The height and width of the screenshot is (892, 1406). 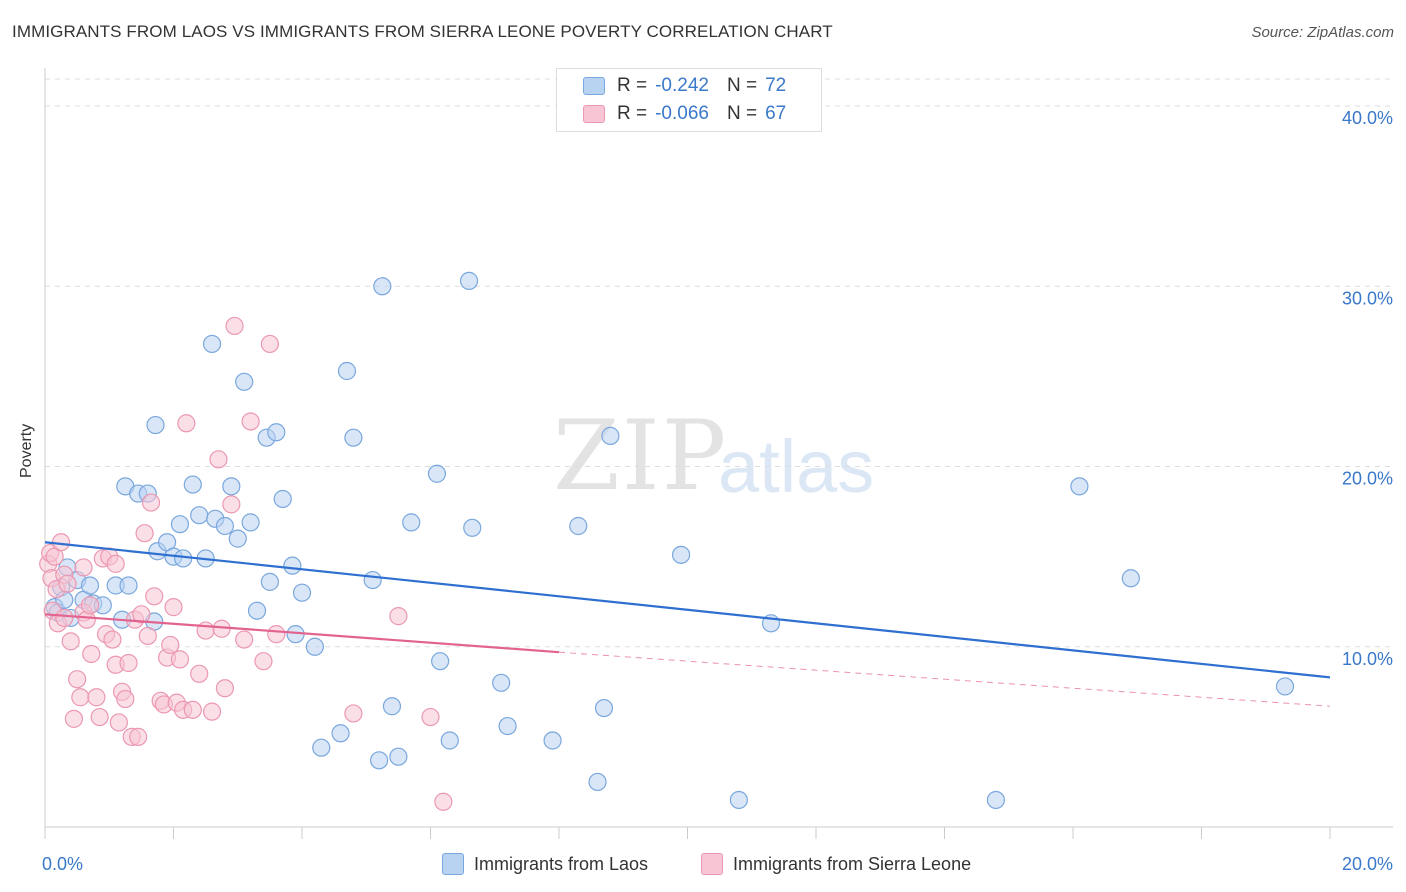 I want to click on bottom-legend-laos: Immigrants from Laos, so click(x=545, y=864).